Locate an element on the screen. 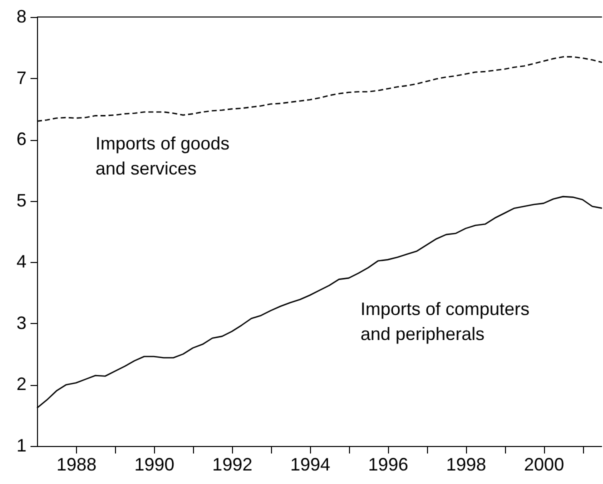  series-label: Imports of goods and services is located at coordinates (162, 156).